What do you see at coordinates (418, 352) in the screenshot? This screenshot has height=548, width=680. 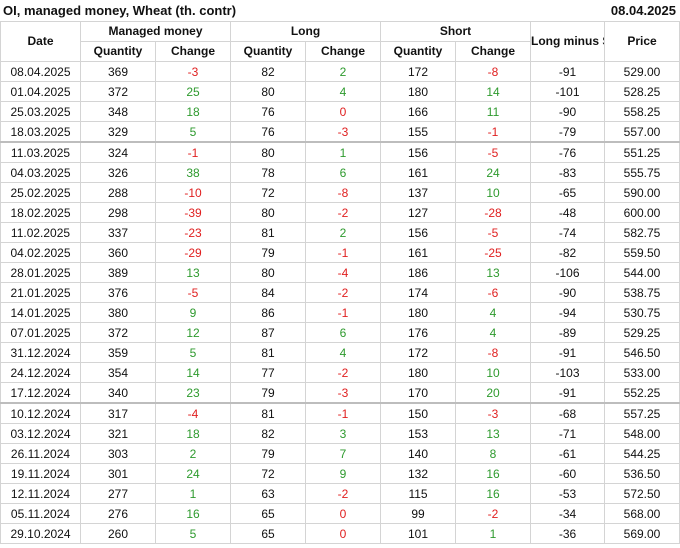 I see `value-cell: 172` at bounding box center [418, 352].